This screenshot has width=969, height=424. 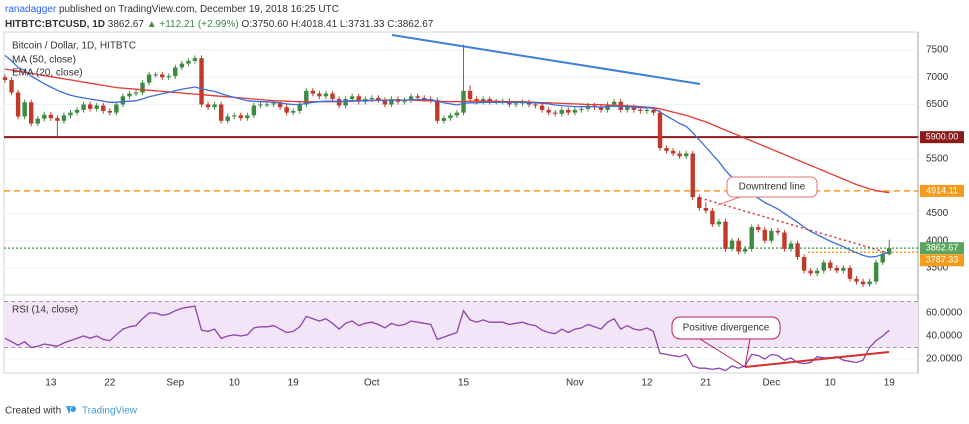 What do you see at coordinates (126, 24) in the screenshot?
I see `price: 3862.67` at bounding box center [126, 24].